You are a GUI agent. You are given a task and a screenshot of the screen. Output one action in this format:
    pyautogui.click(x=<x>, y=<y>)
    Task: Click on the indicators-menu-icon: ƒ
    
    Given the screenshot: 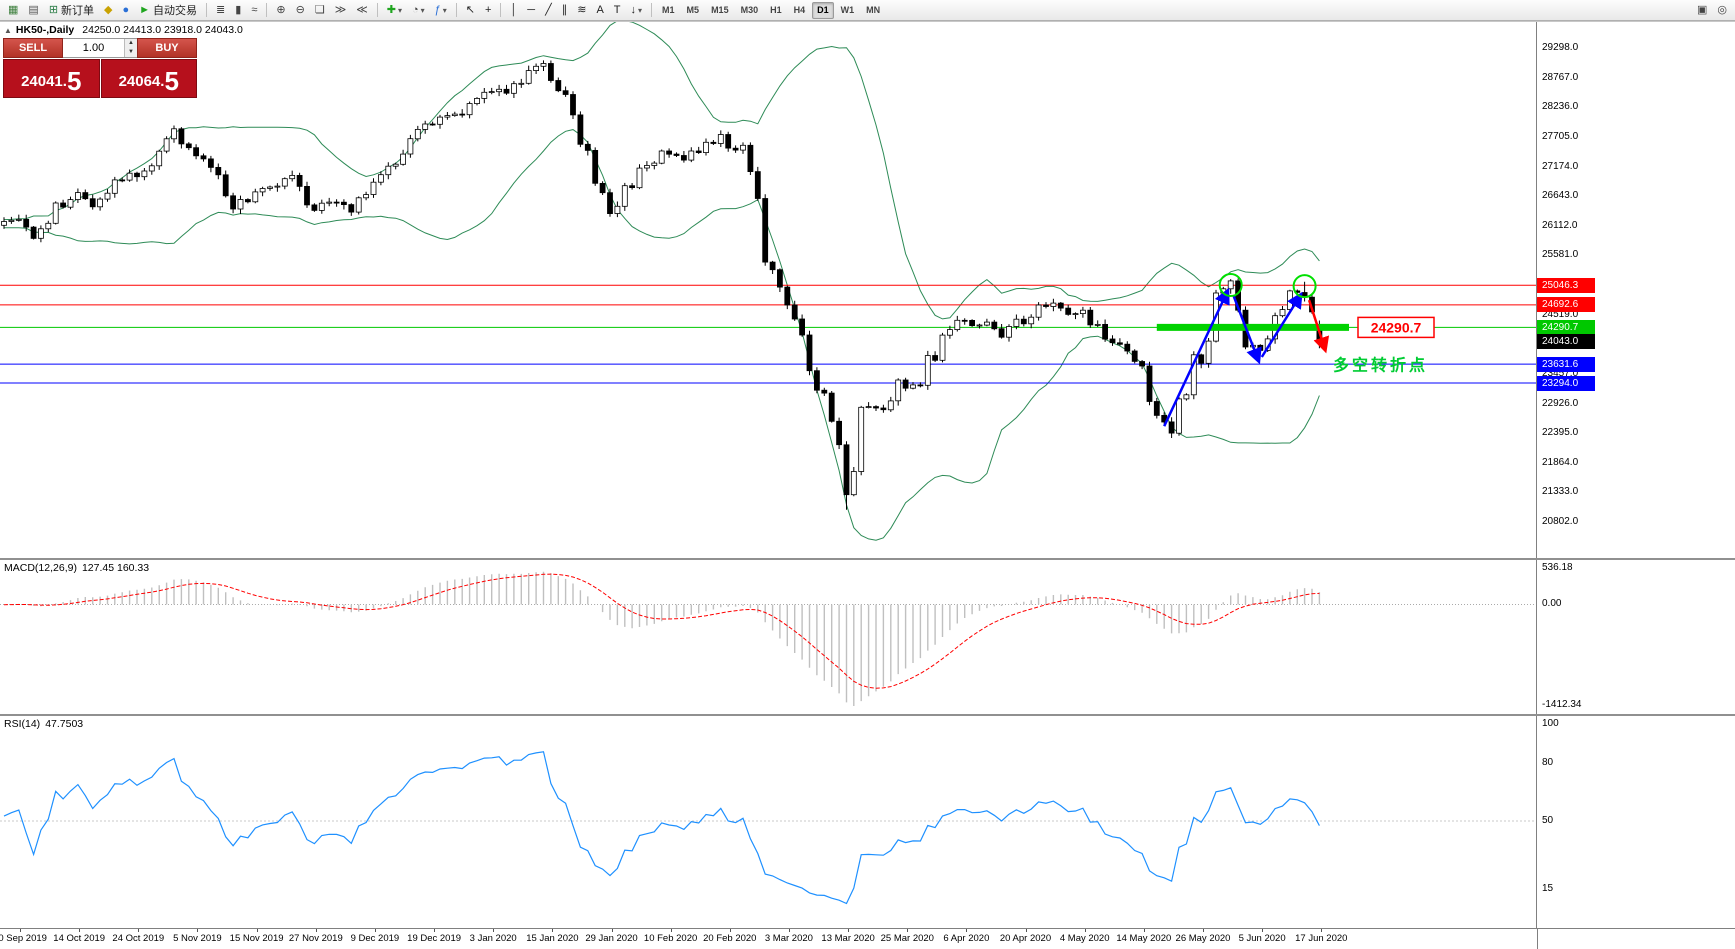 What is the action you would take?
    pyautogui.click(x=437, y=9)
    